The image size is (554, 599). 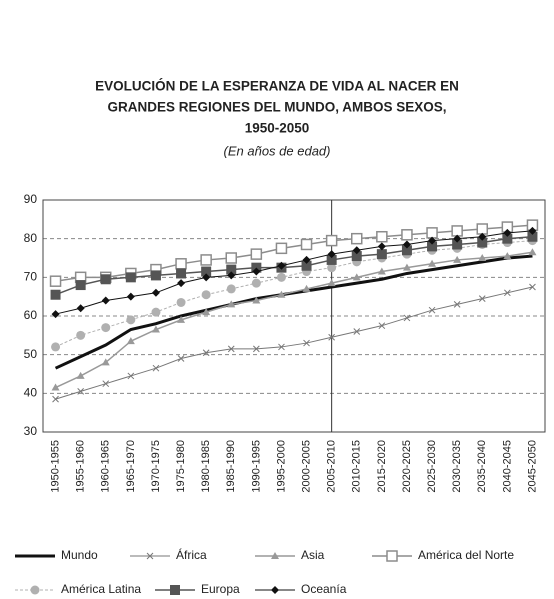 I want to click on y-tick-label: 80, so click(x=31, y=238).